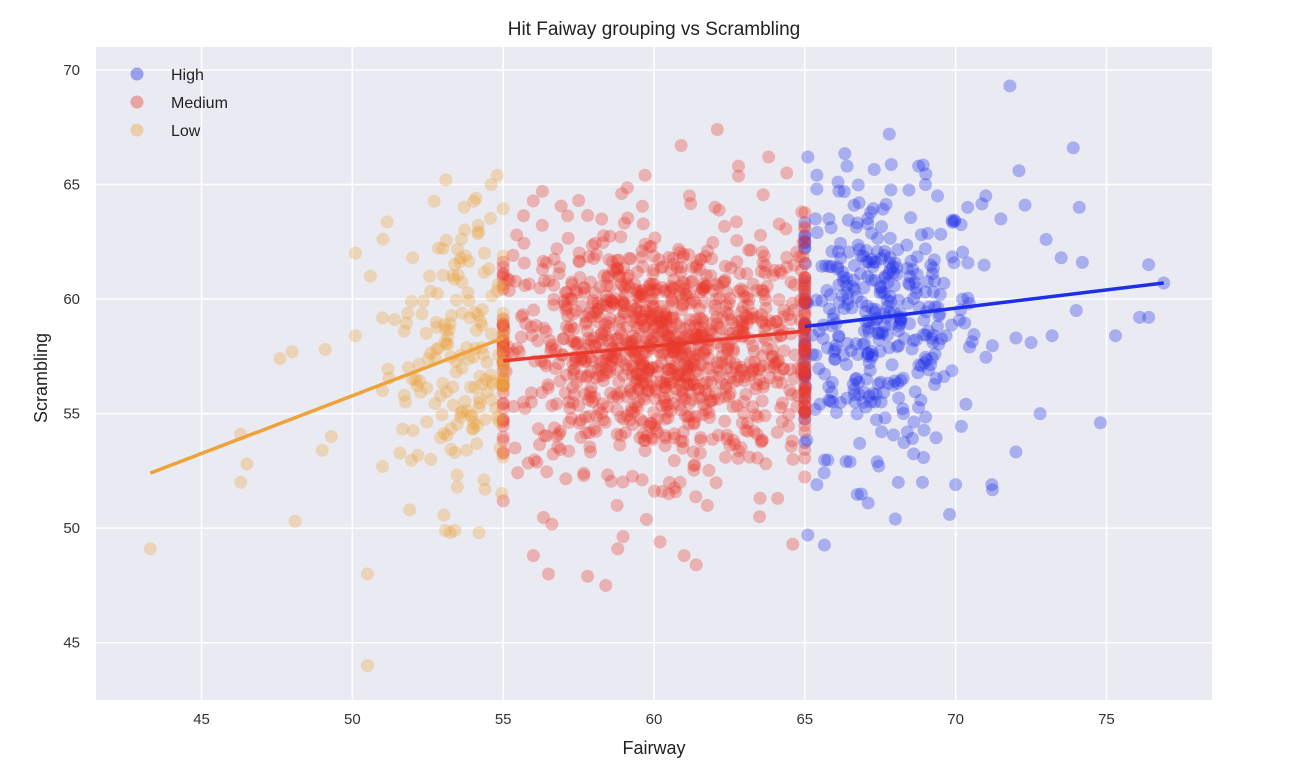 The height and width of the screenshot is (770, 1302). What do you see at coordinates (199, 103) in the screenshot?
I see `legend-label: Medium` at bounding box center [199, 103].